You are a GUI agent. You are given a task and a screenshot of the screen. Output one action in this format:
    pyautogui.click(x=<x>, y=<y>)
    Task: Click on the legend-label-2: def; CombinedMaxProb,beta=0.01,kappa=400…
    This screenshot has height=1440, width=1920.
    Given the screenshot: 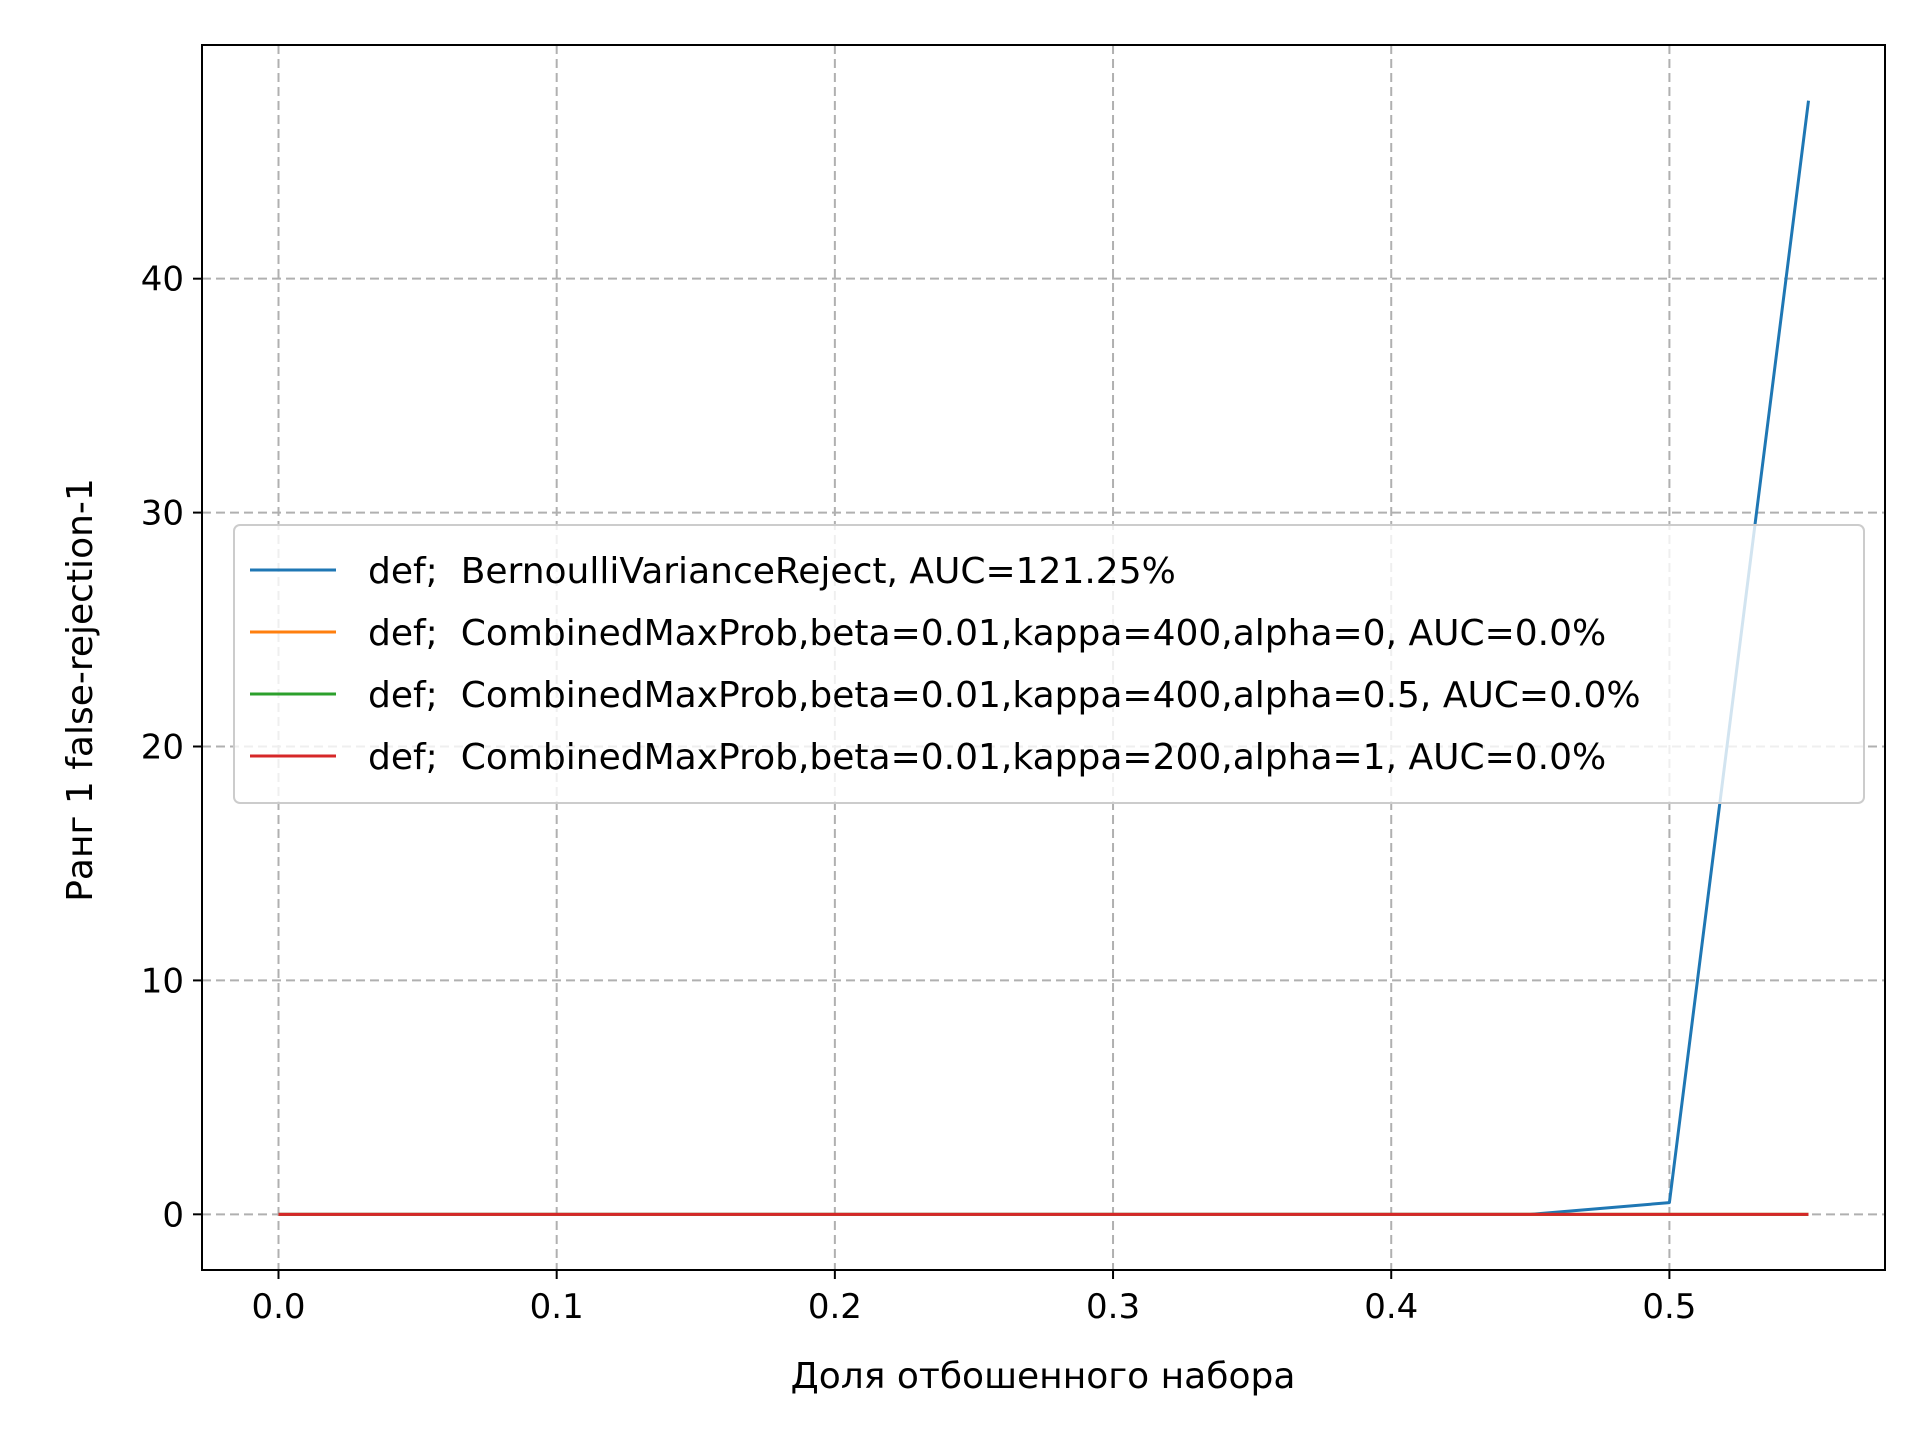 What is the action you would take?
    pyautogui.click(x=987, y=633)
    